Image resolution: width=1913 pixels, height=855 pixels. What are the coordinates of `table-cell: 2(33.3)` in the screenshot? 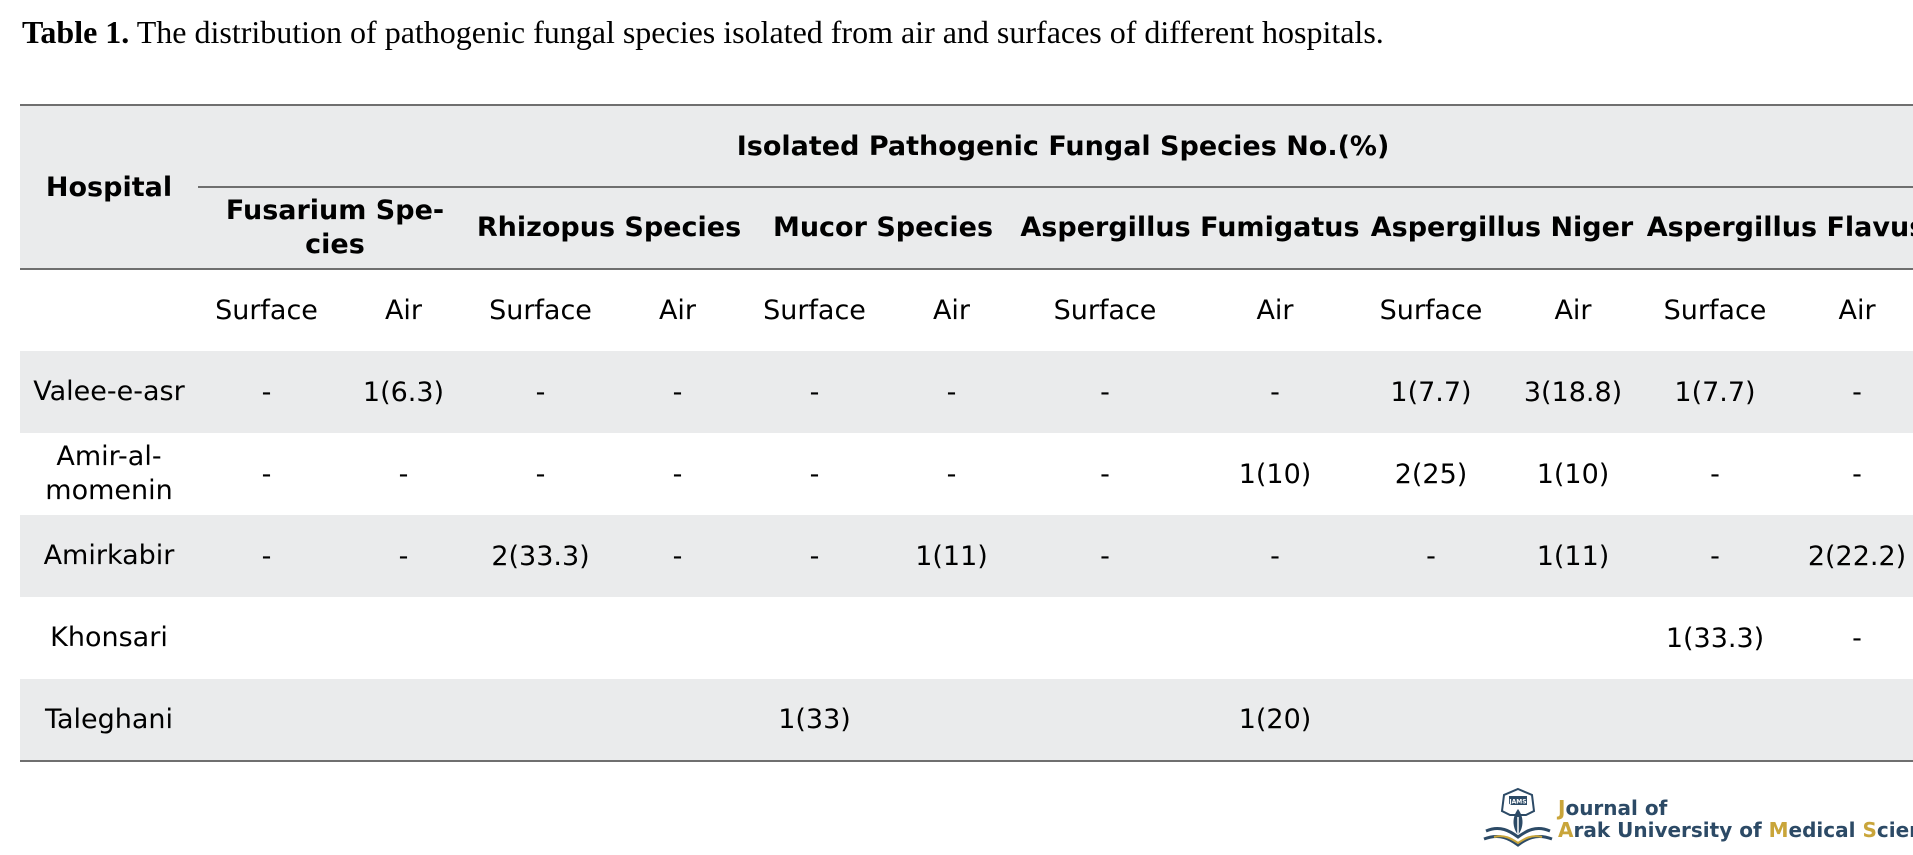 It's located at (540, 556).